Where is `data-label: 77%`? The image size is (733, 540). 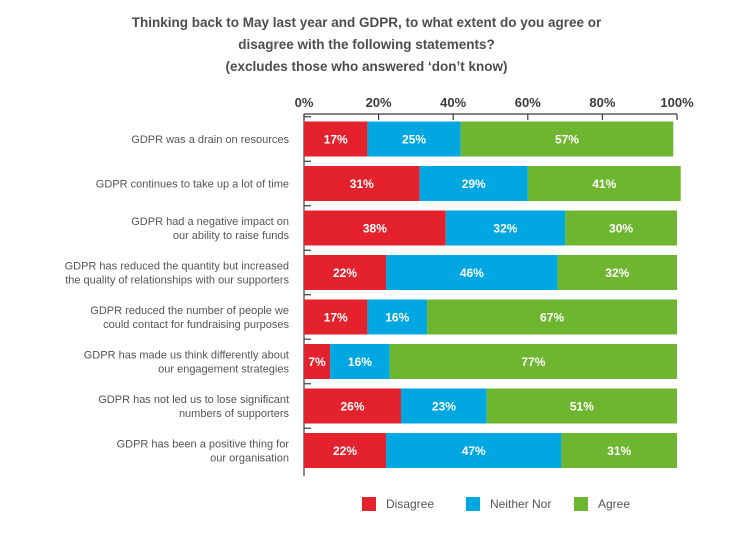
data-label: 77% is located at coordinates (533, 362).